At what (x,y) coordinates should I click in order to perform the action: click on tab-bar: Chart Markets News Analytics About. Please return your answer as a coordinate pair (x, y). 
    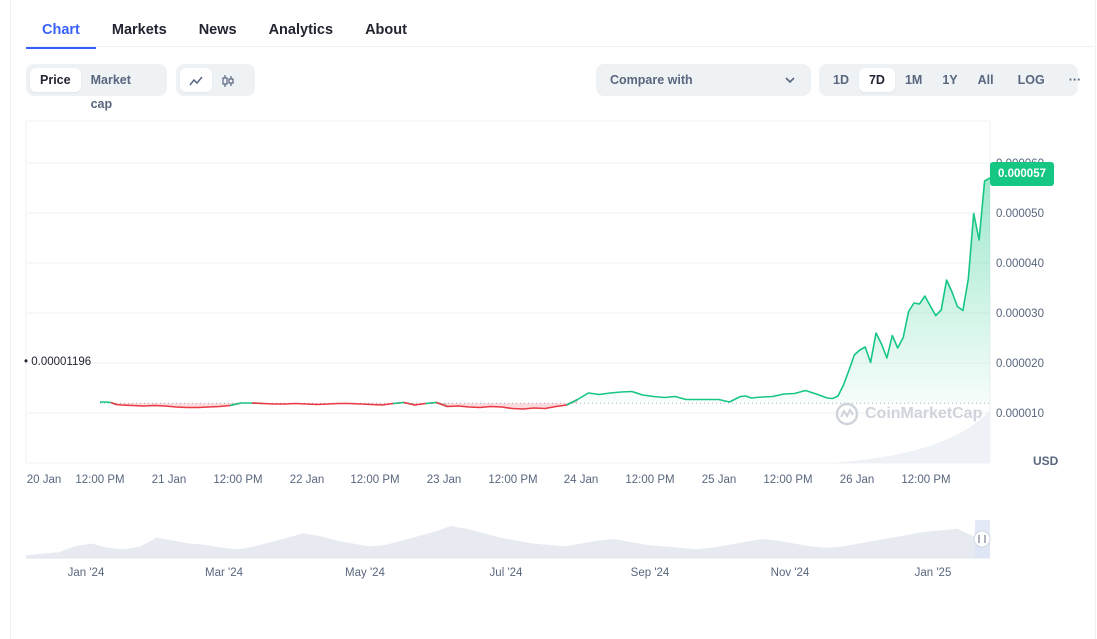
    Looking at the image, I should click on (224, 31).